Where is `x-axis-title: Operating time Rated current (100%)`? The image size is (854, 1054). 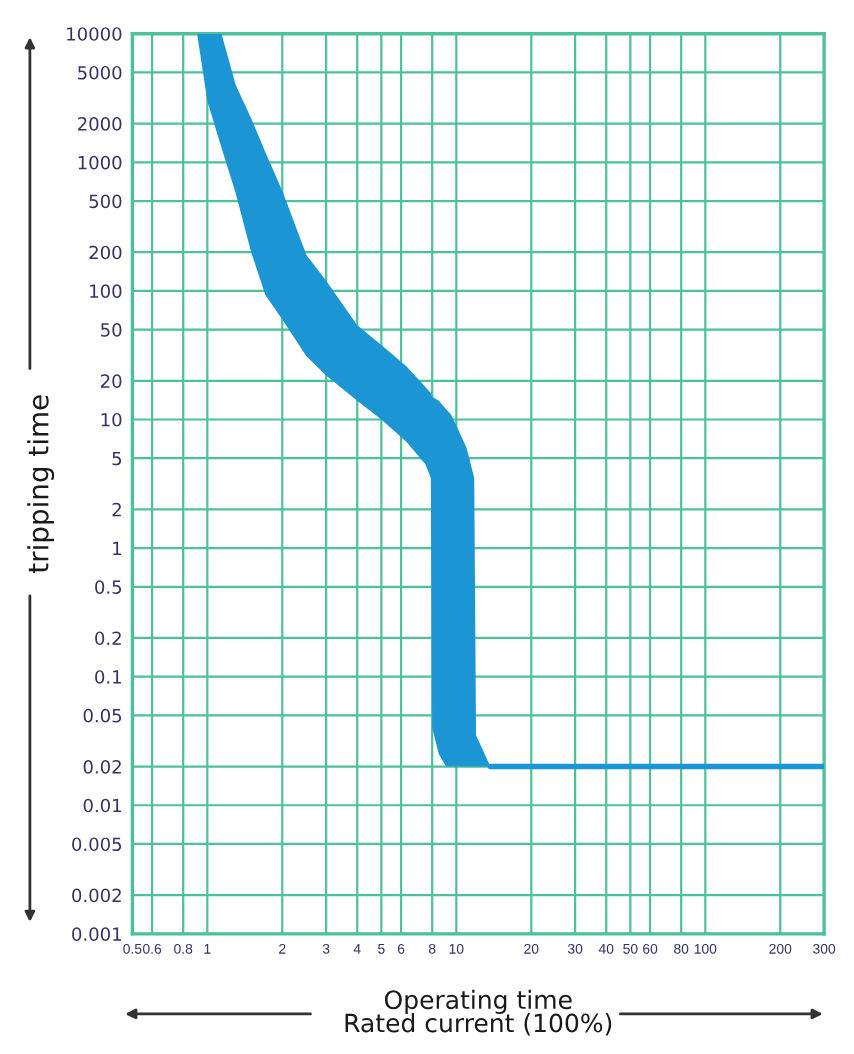
x-axis-title: Operating time Rated current (100%) is located at coordinates (478, 1012).